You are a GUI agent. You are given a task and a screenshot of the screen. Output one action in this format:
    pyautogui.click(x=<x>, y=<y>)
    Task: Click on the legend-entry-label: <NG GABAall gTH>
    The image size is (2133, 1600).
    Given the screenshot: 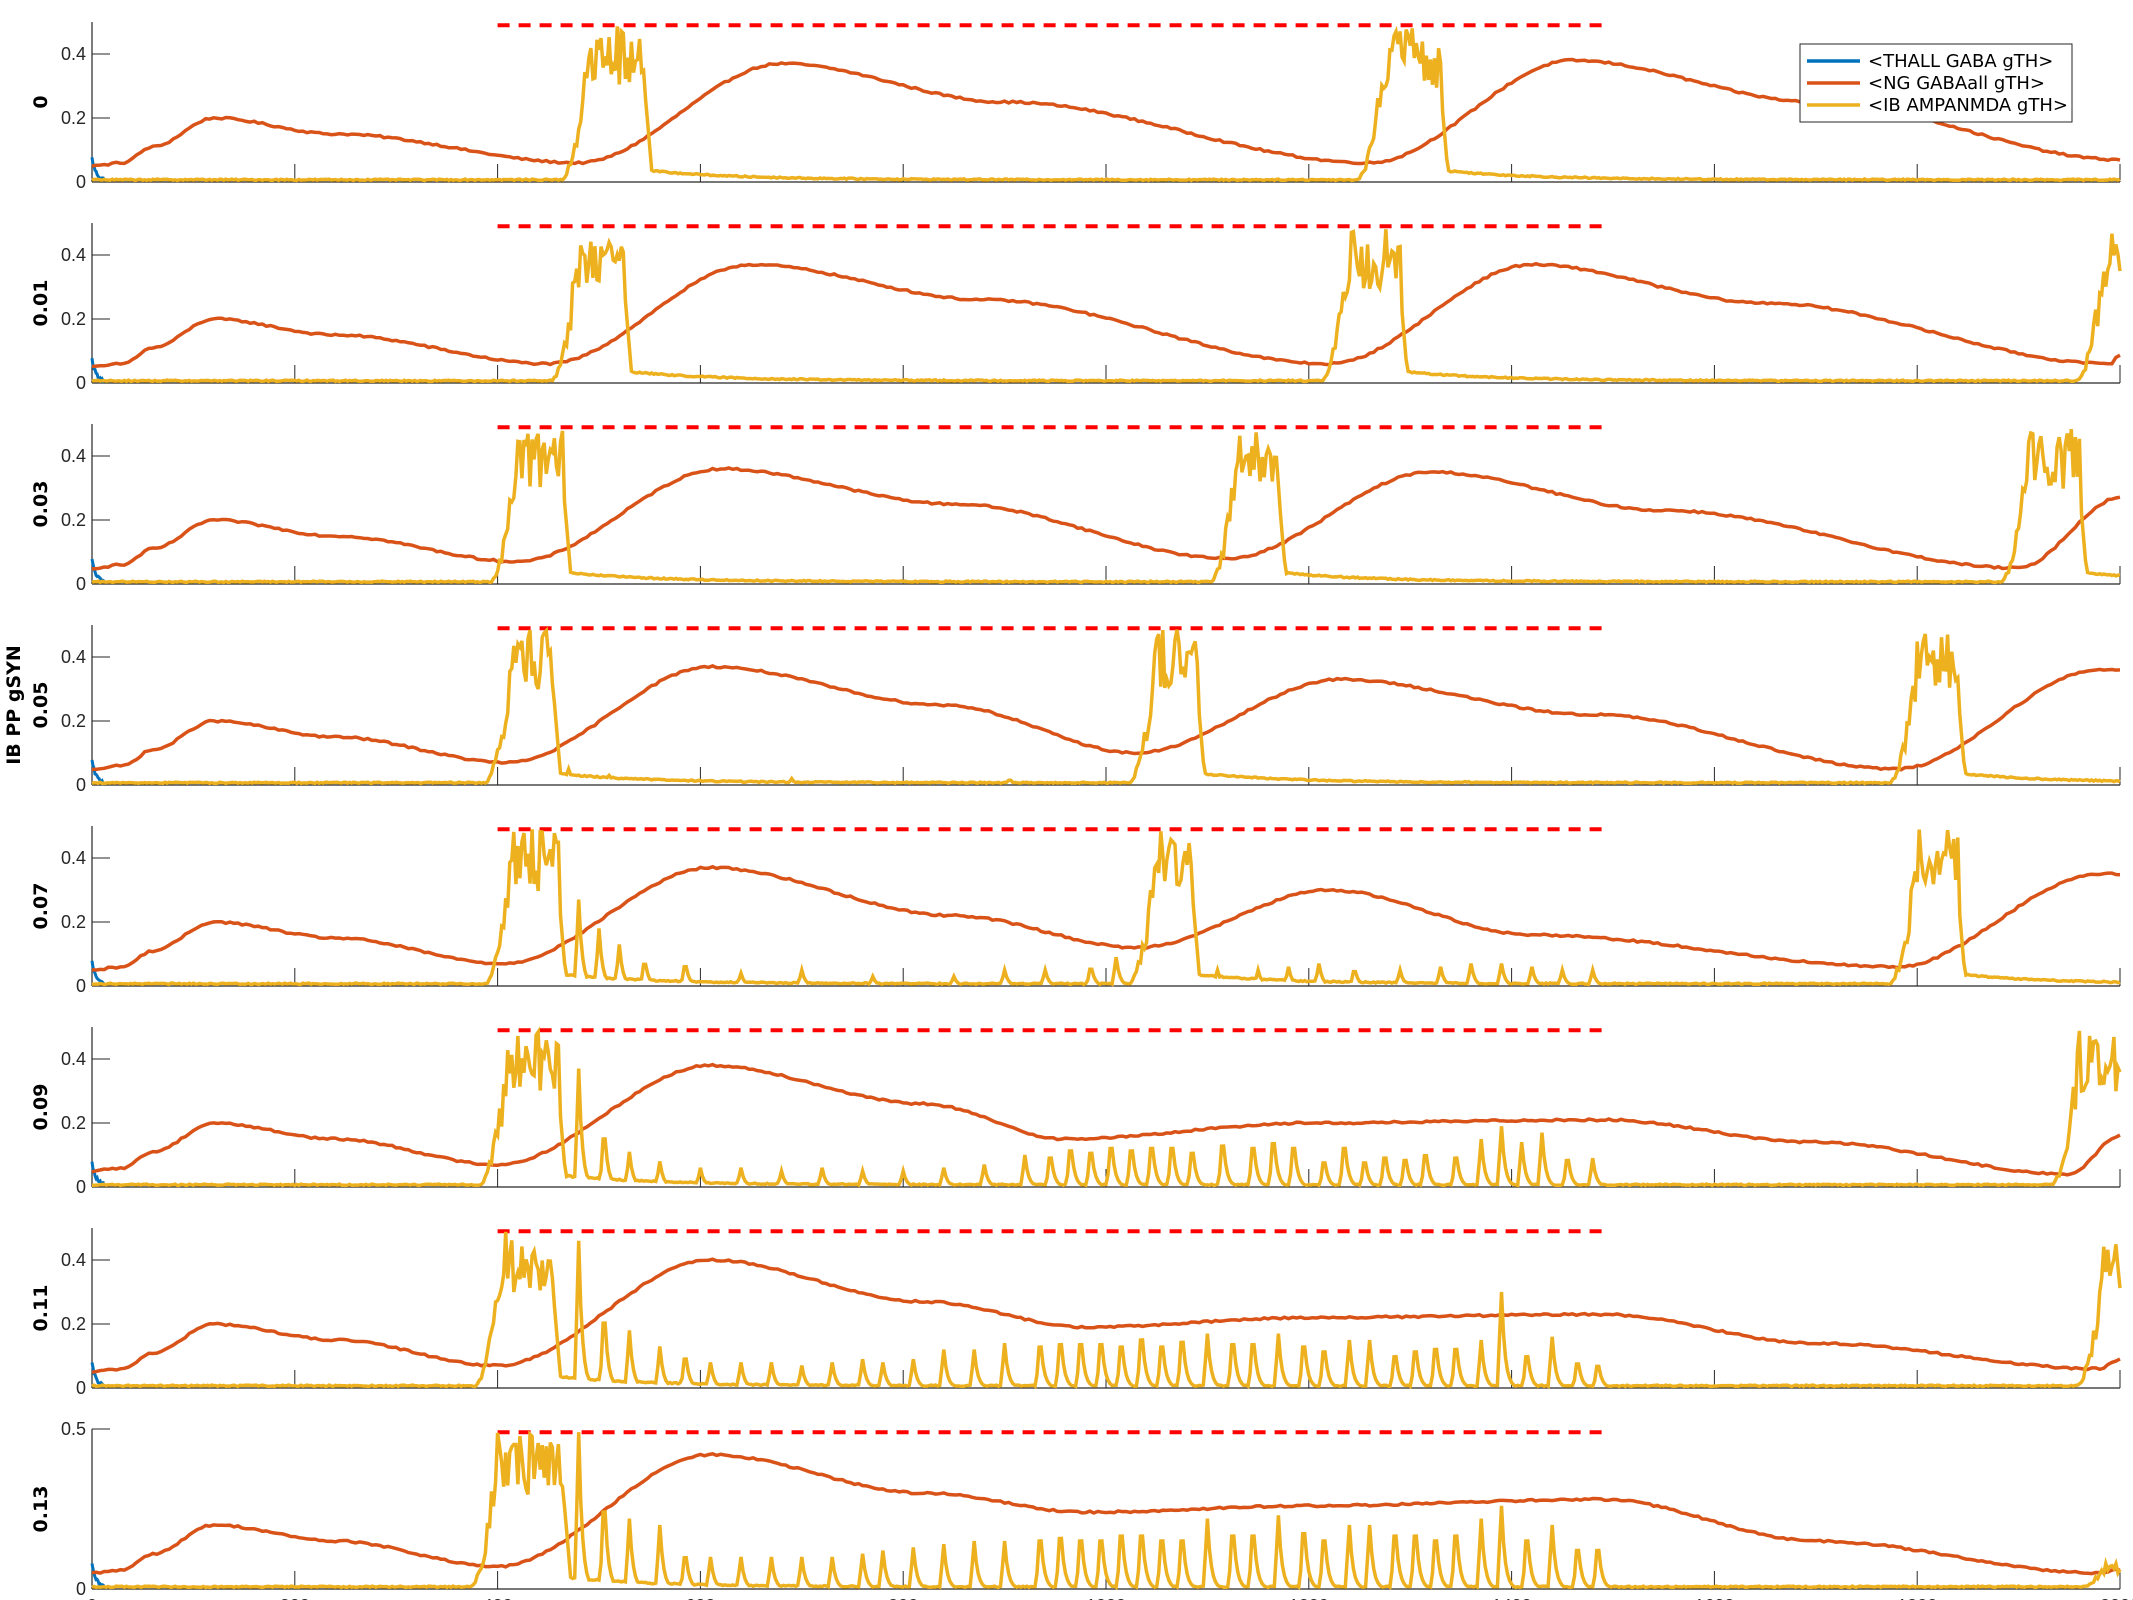 What is the action you would take?
    pyautogui.click(x=1956, y=83)
    